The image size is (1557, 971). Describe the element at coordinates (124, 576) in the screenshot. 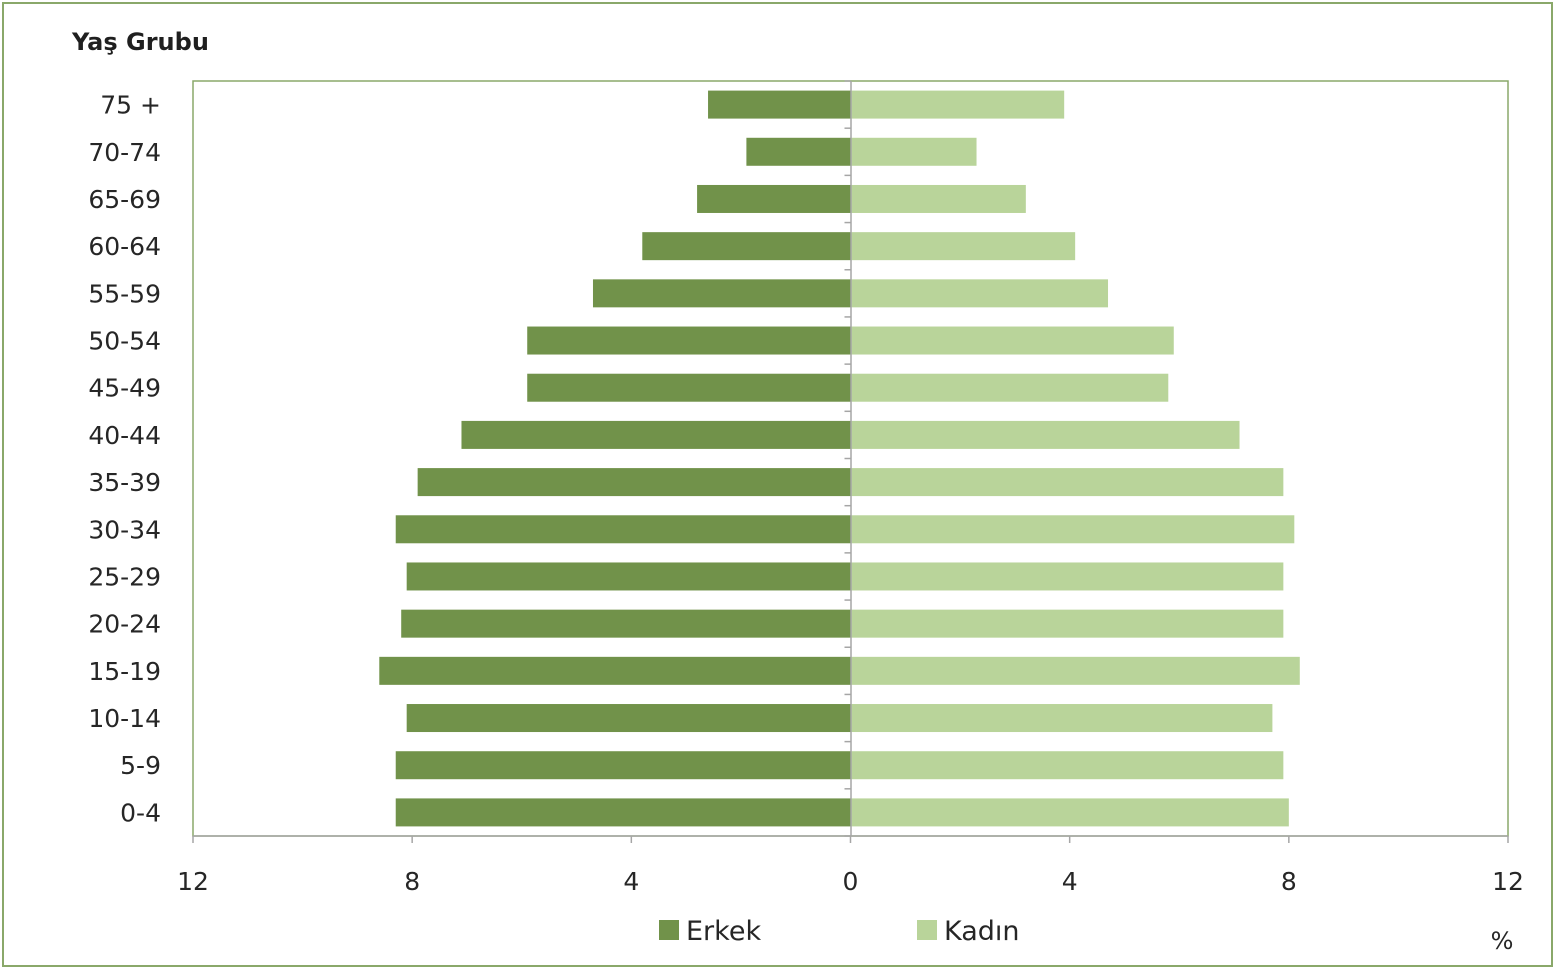

I see `y-tick-label: 25-29` at that location.